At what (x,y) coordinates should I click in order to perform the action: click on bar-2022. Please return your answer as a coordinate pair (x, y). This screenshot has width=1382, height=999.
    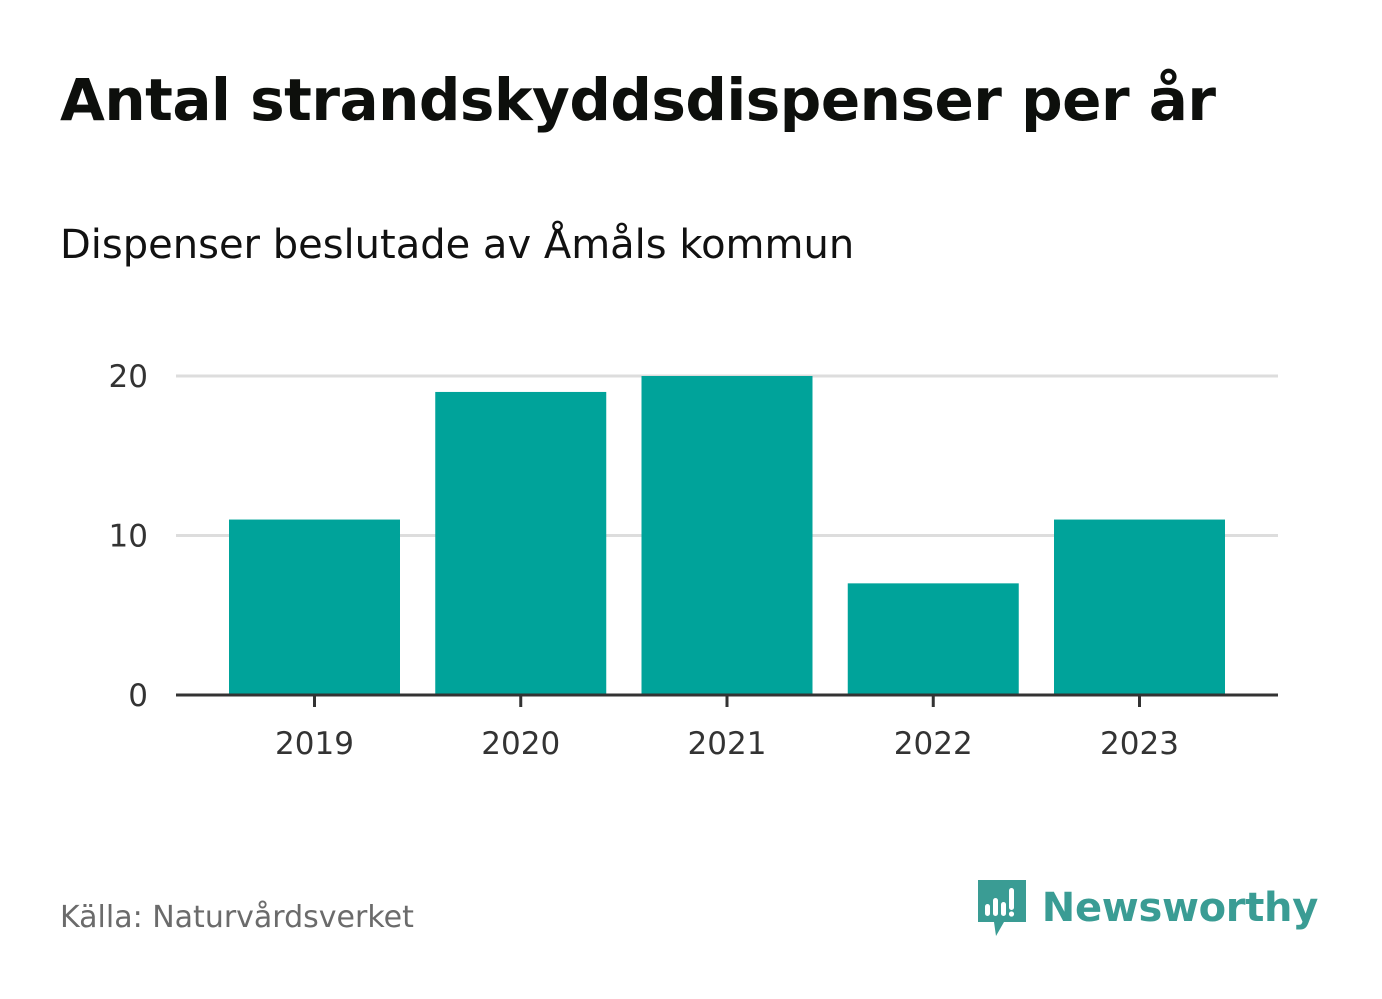
    Looking at the image, I should click on (933, 639).